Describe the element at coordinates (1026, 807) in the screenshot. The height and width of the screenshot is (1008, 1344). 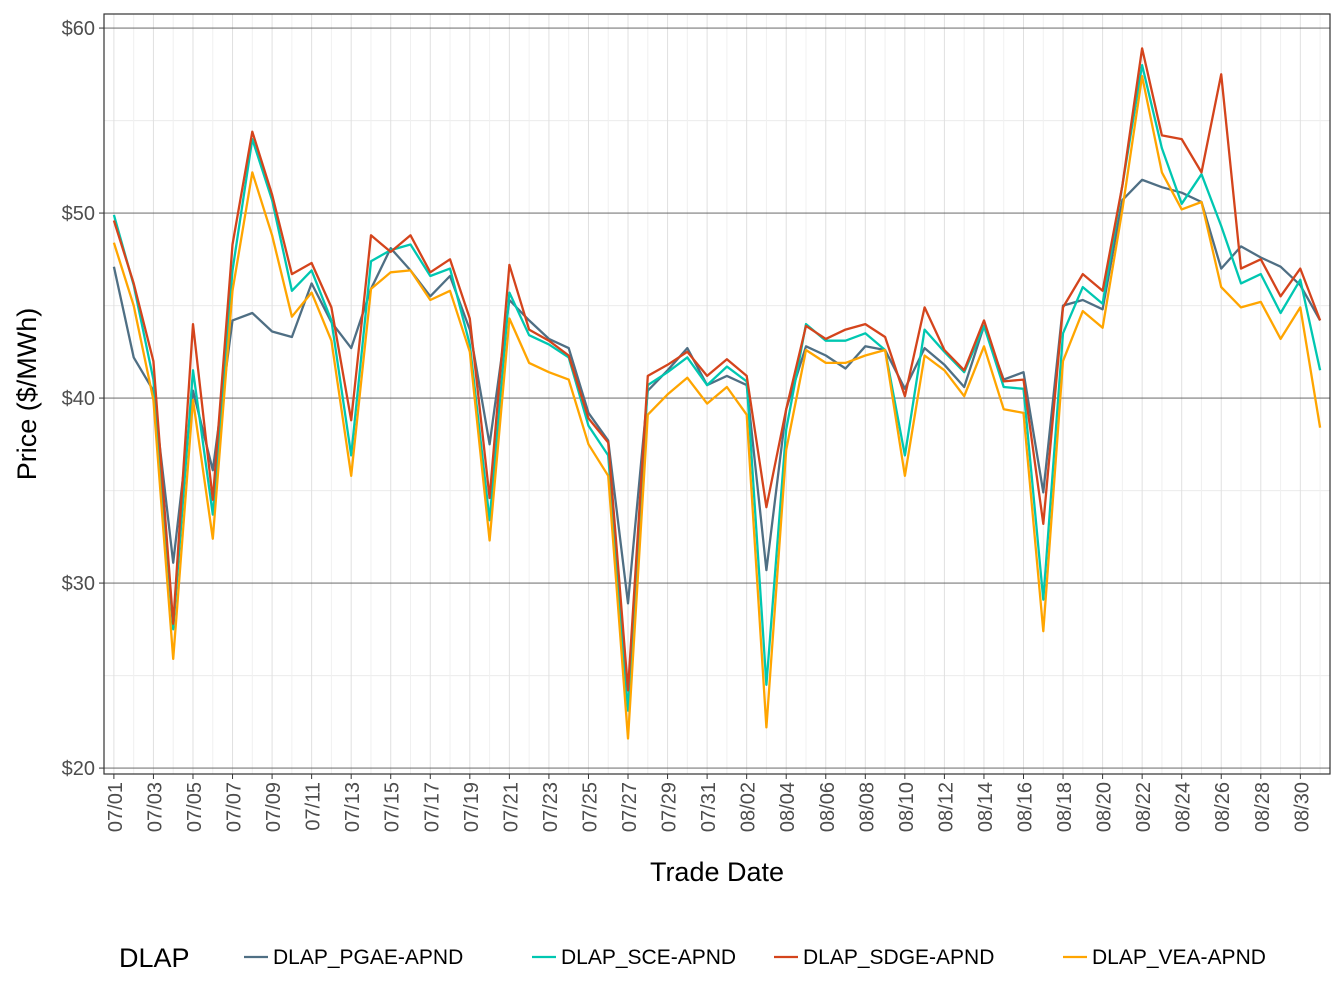
I see `x-tick-label: 08/16` at that location.